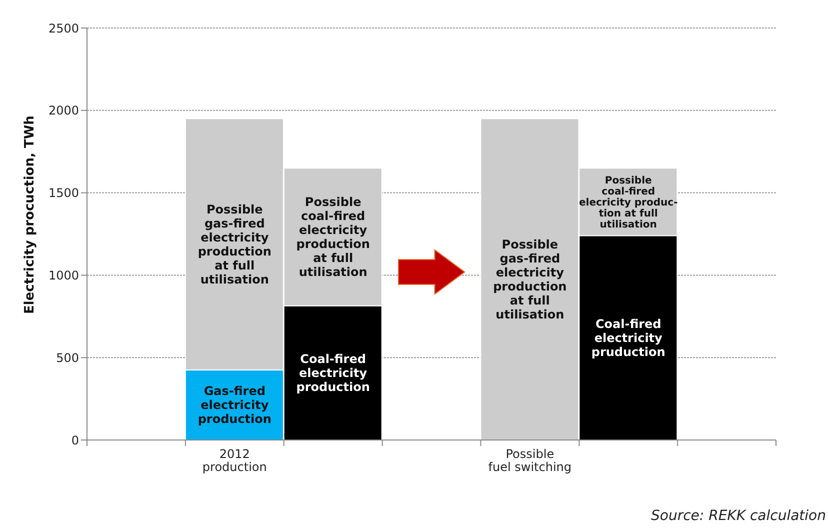 The image size is (828, 531). What do you see at coordinates (63, 275) in the screenshot?
I see `y-tick-label: 1000` at bounding box center [63, 275].